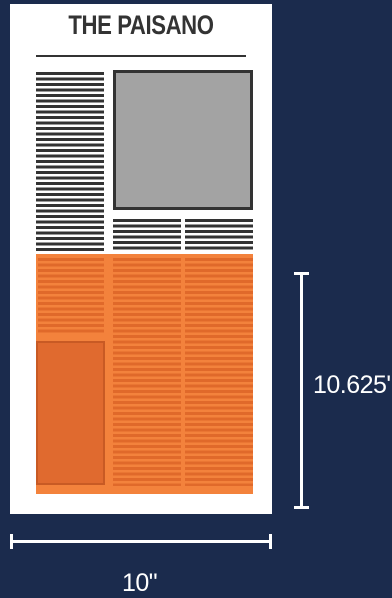 The width and height of the screenshot is (392, 598). Describe the element at coordinates (301, 390) in the screenshot. I see `height-dimension-line` at that location.